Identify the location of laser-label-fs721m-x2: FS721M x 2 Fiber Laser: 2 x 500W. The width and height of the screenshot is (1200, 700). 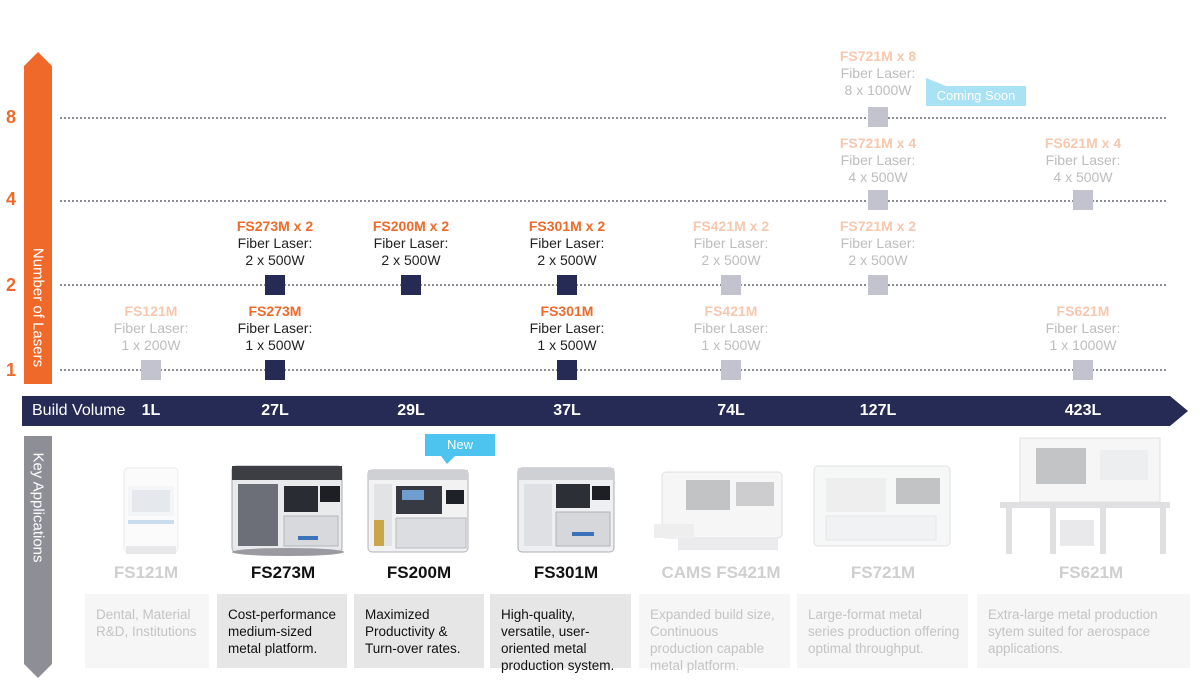
(878, 243).